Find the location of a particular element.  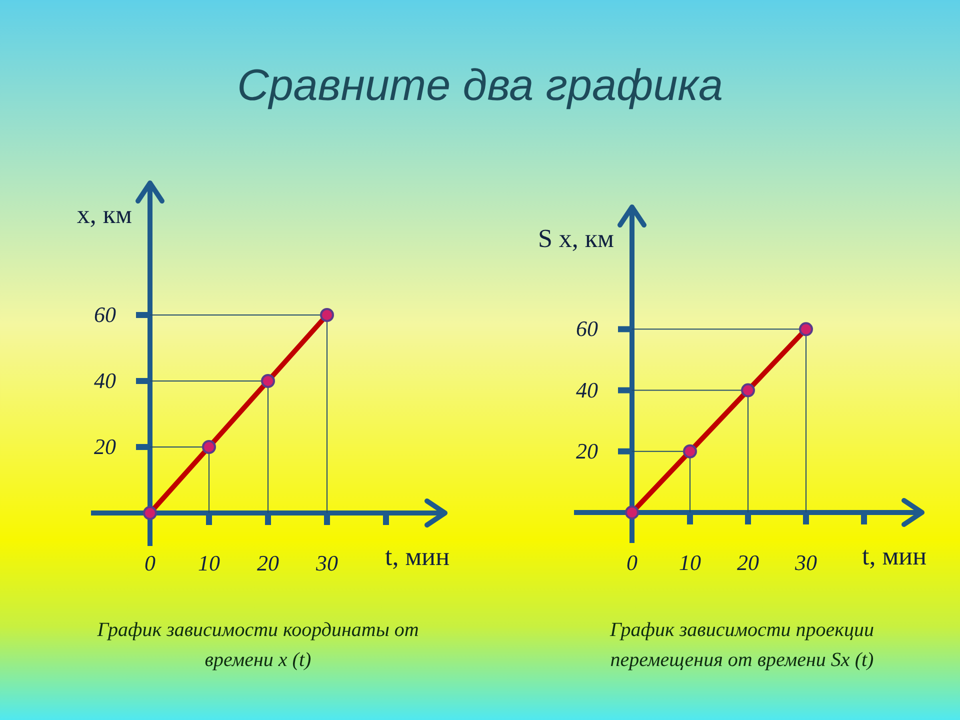

y-axis-title: x, км is located at coordinates (104, 214).